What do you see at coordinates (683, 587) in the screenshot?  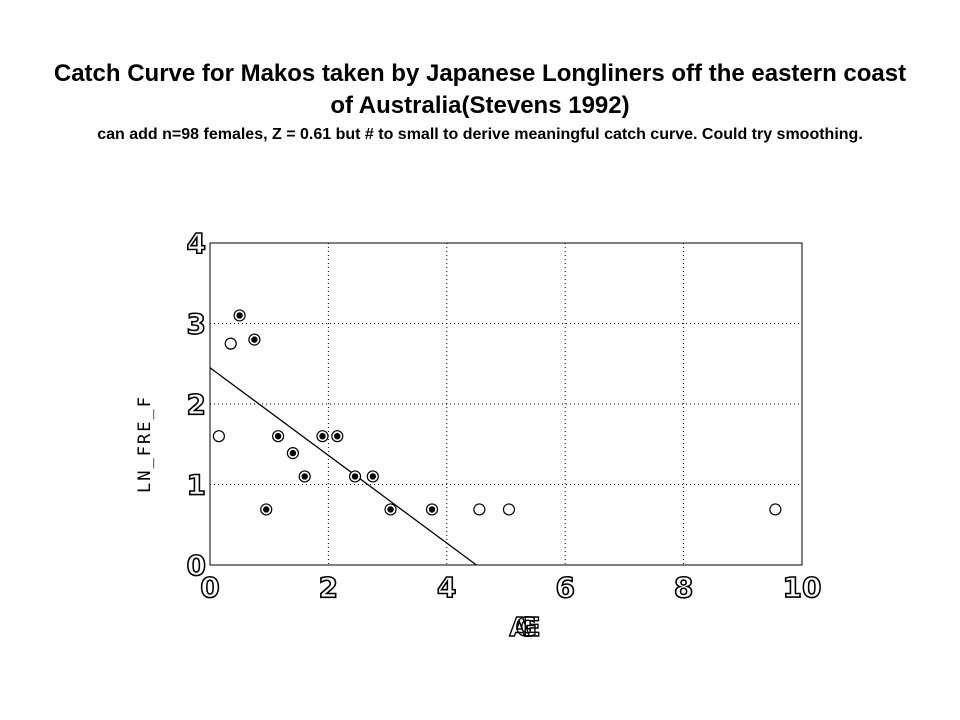 I see `x-tick-label: 8` at bounding box center [683, 587].